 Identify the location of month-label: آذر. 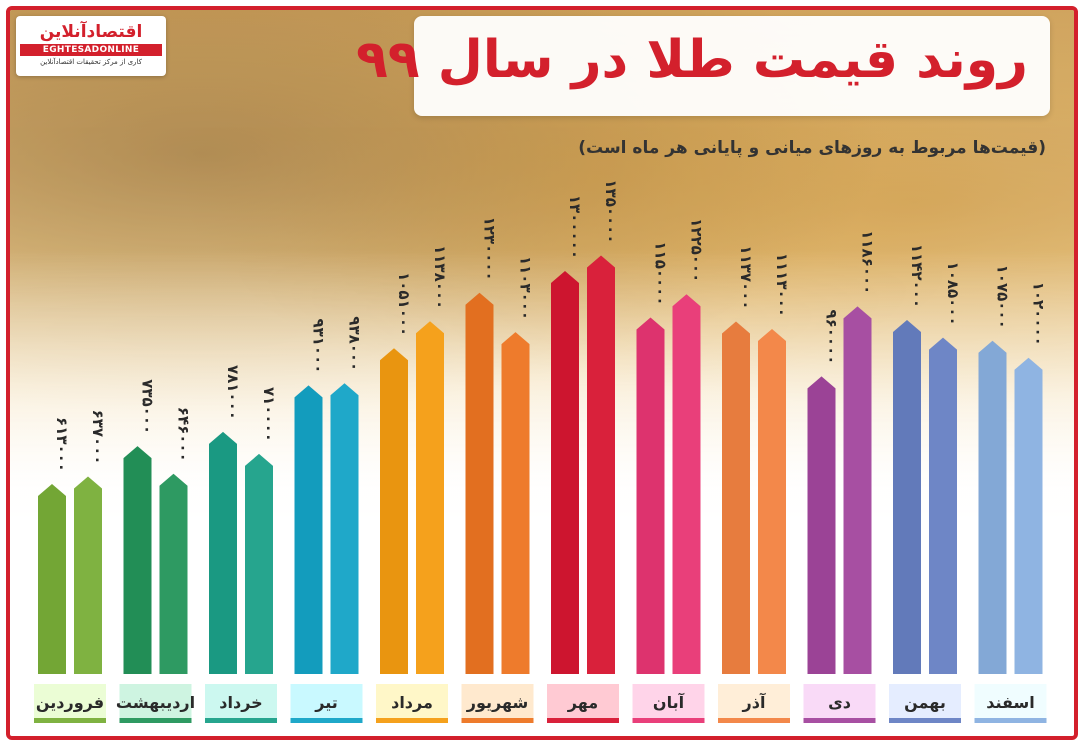
(754, 702).